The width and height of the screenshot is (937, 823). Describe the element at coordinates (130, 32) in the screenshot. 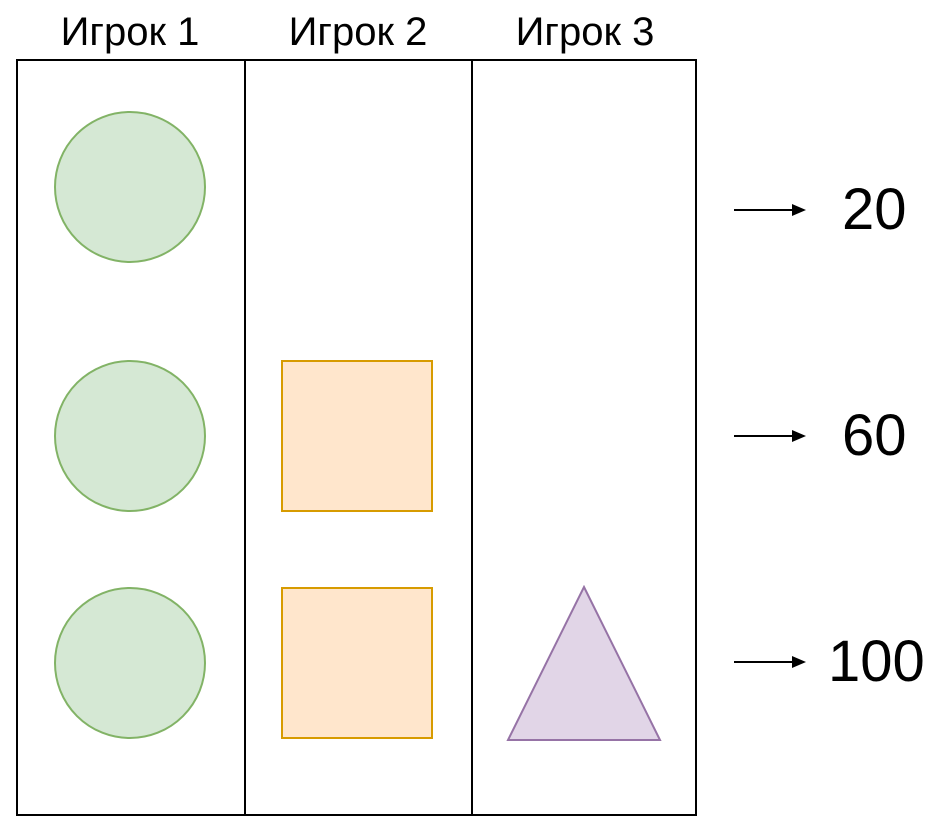

I see `player-1-title: Игрок 1` at that location.